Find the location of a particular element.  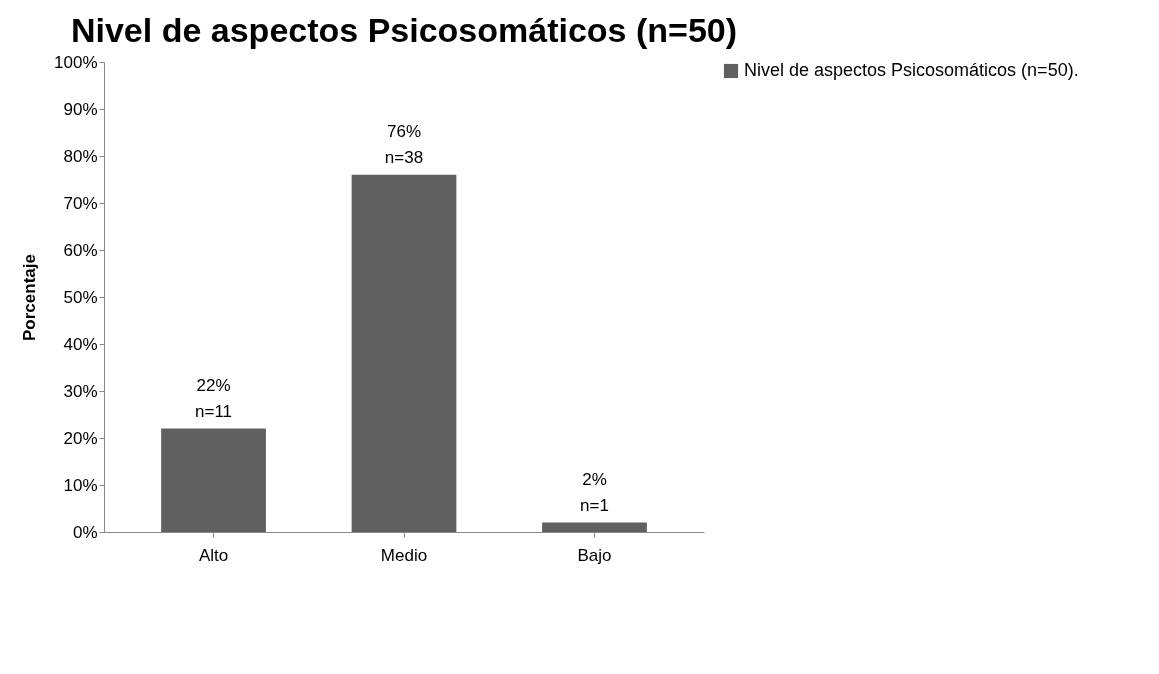

x-tick-label: Alto is located at coordinates (213, 555).